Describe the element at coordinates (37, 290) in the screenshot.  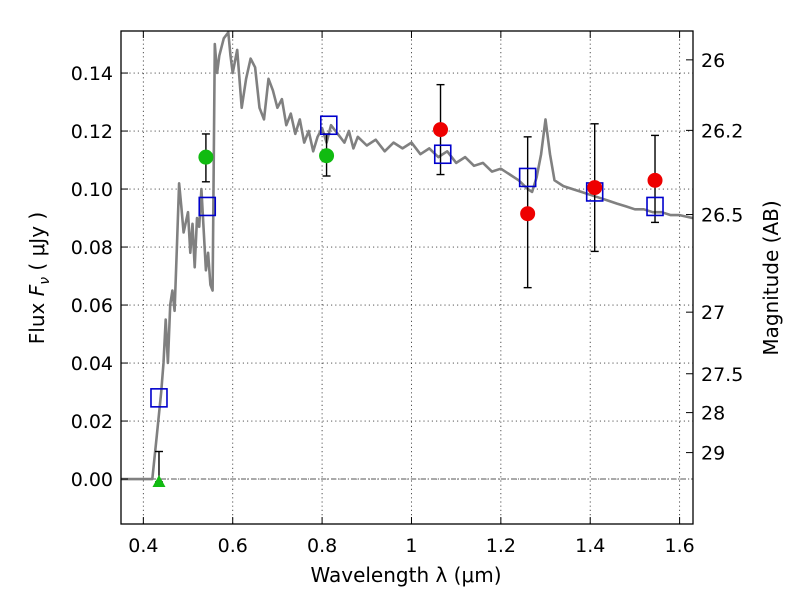
I see `y-axis-title-symbol: F` at that location.